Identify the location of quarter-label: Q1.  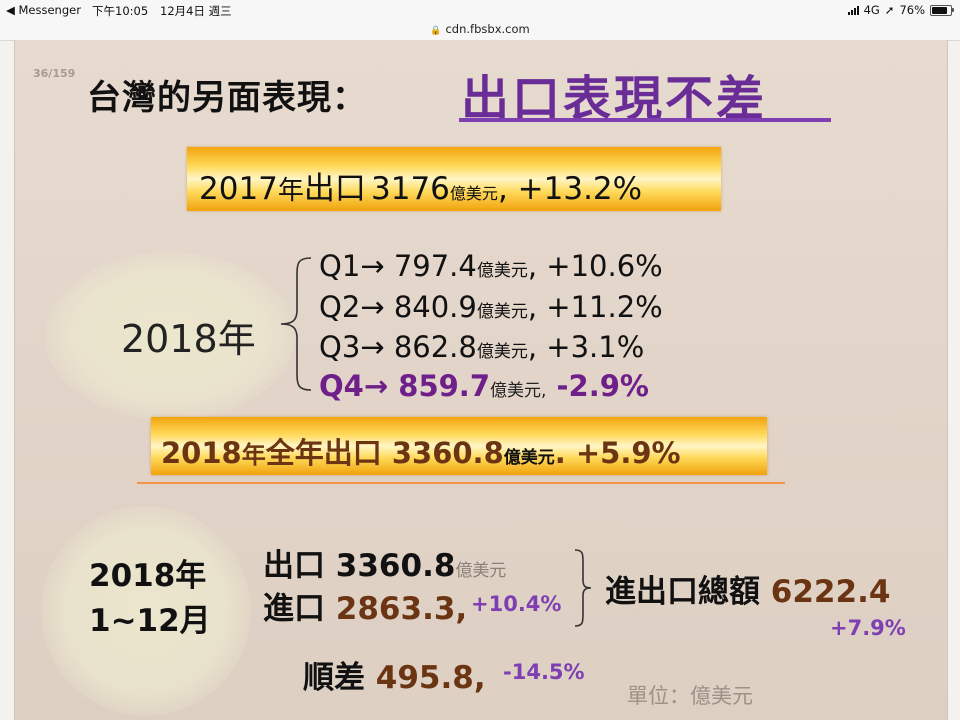
(340, 266).